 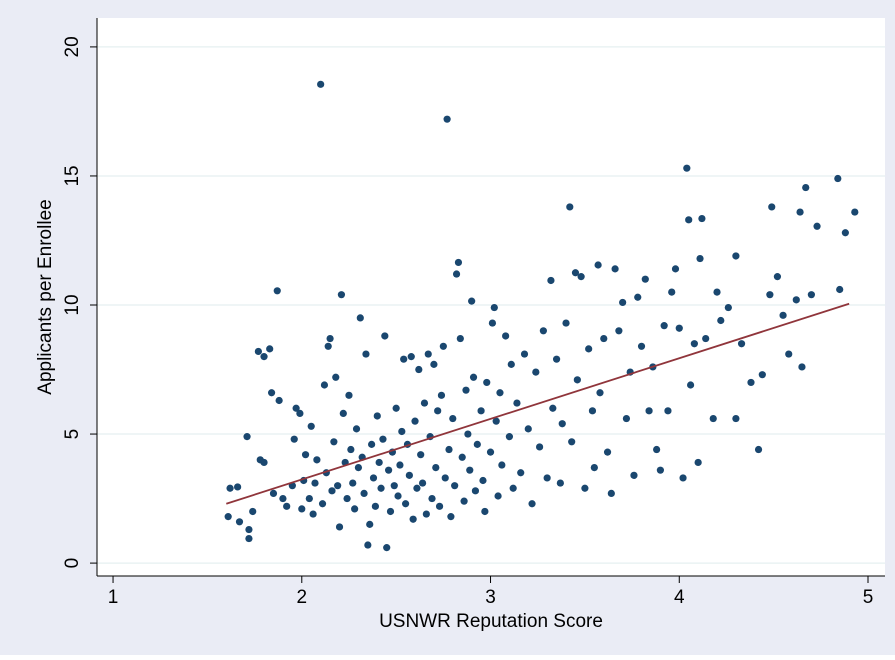 I want to click on y-tick-label: 20, so click(x=72, y=46).